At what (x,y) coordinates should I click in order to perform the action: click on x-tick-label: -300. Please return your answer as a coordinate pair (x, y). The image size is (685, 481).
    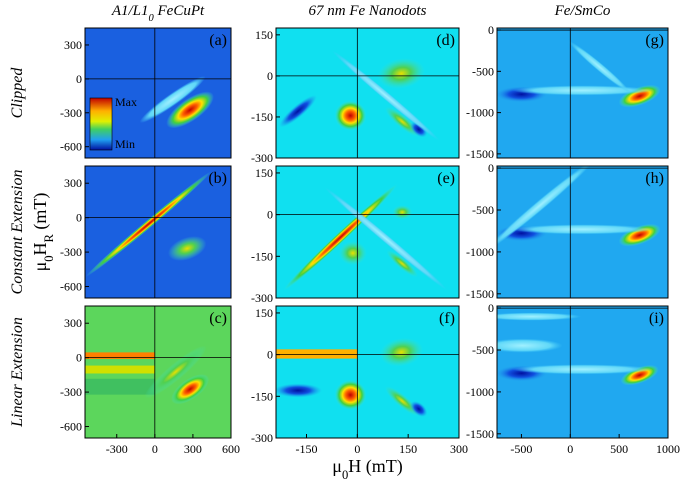
    Looking at the image, I should click on (117, 449).